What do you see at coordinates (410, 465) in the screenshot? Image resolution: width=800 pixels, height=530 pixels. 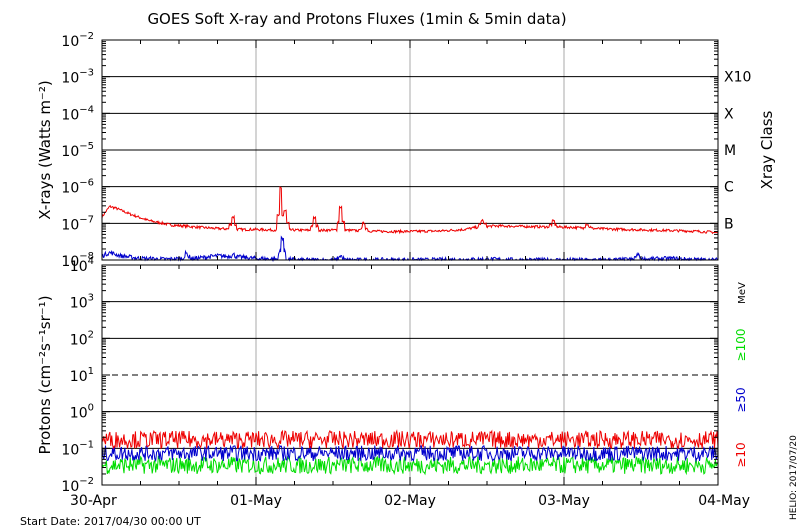 I see `proton-series-ge100` at bounding box center [410, 465].